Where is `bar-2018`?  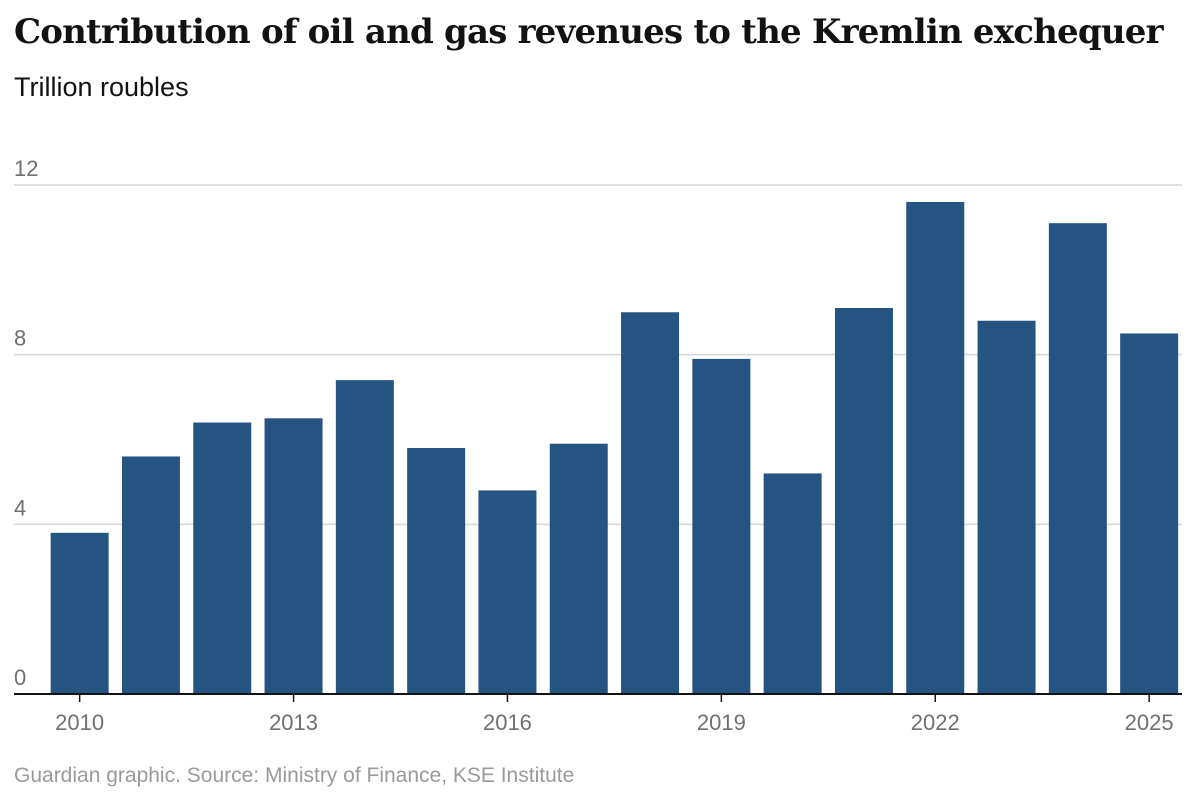 bar-2018 is located at coordinates (650, 503).